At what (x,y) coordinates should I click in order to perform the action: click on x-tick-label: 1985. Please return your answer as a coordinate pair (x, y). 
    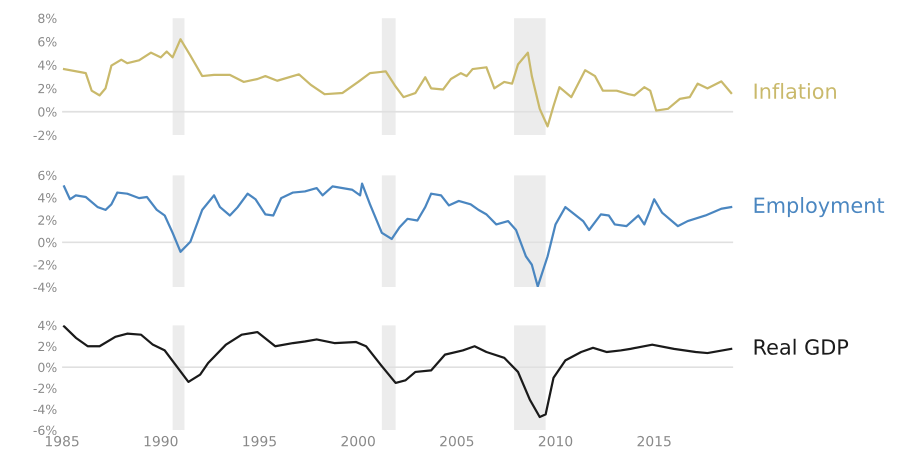
    Looking at the image, I should click on (62, 441).